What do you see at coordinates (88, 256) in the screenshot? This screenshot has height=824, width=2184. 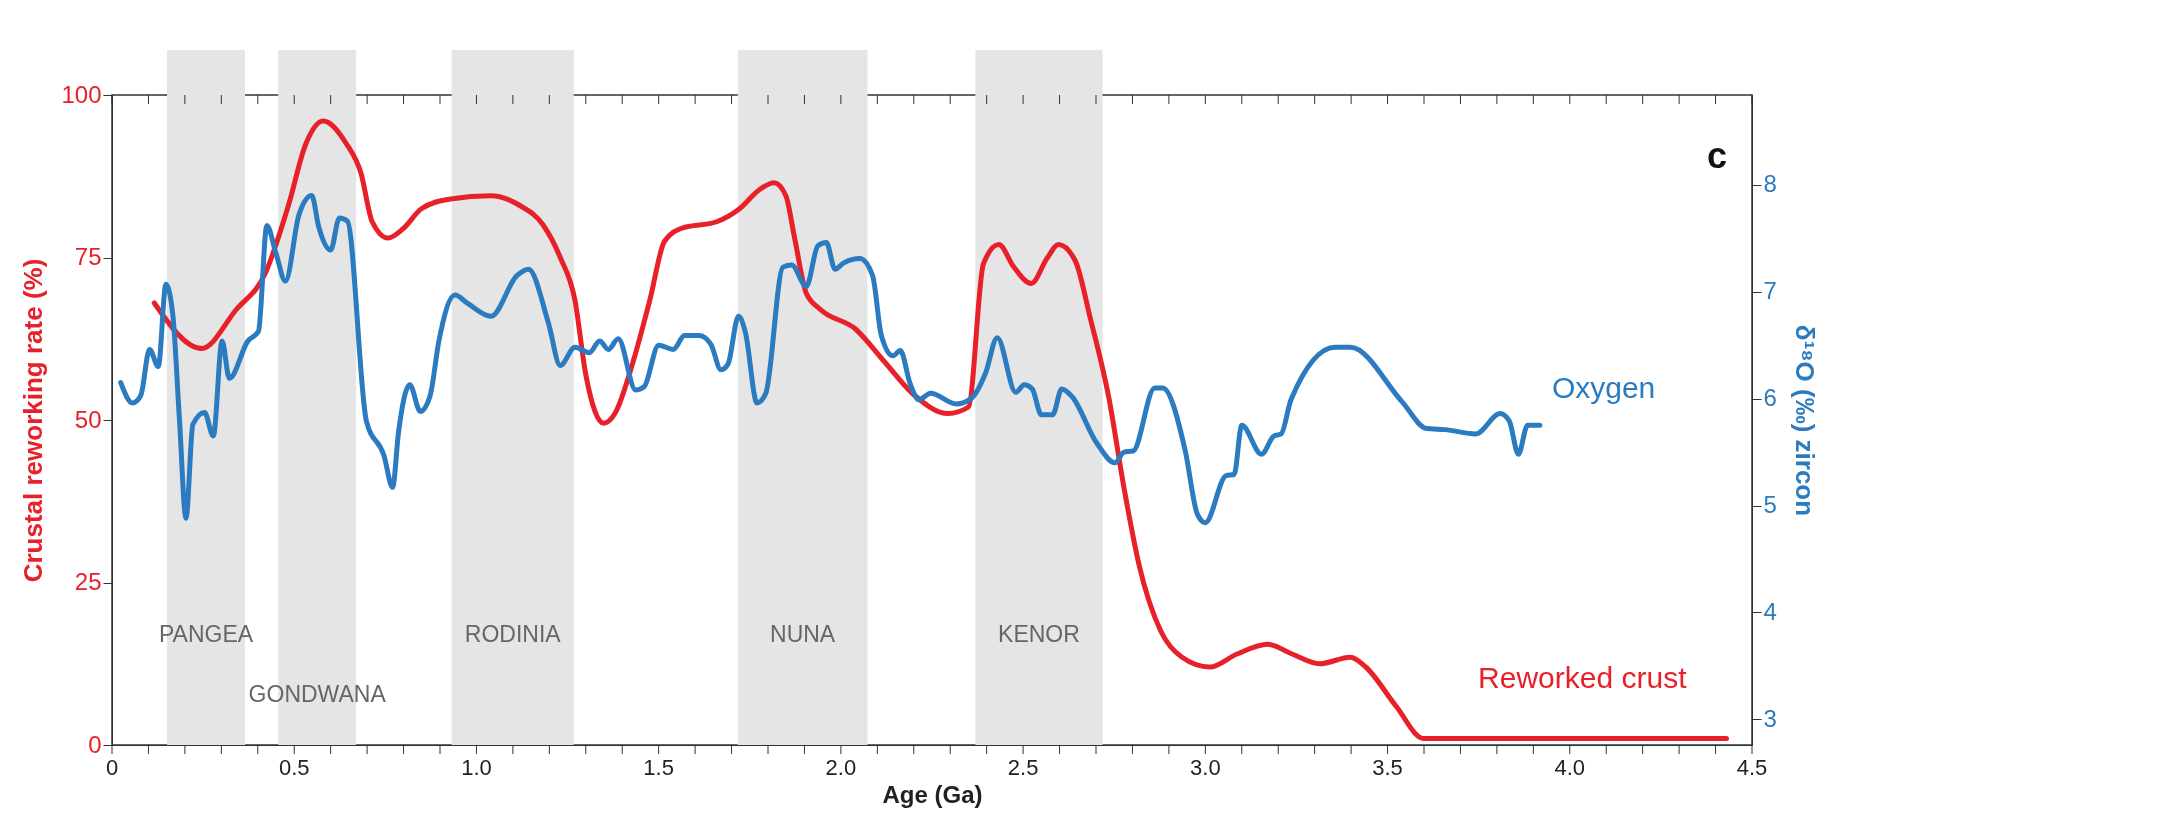 I see `y-tick-label: 75` at bounding box center [88, 256].